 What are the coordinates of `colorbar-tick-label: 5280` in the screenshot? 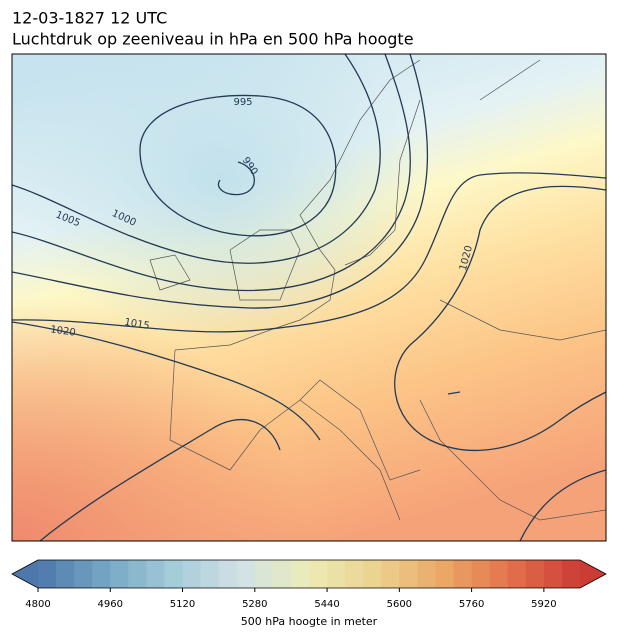 It's located at (254, 604).